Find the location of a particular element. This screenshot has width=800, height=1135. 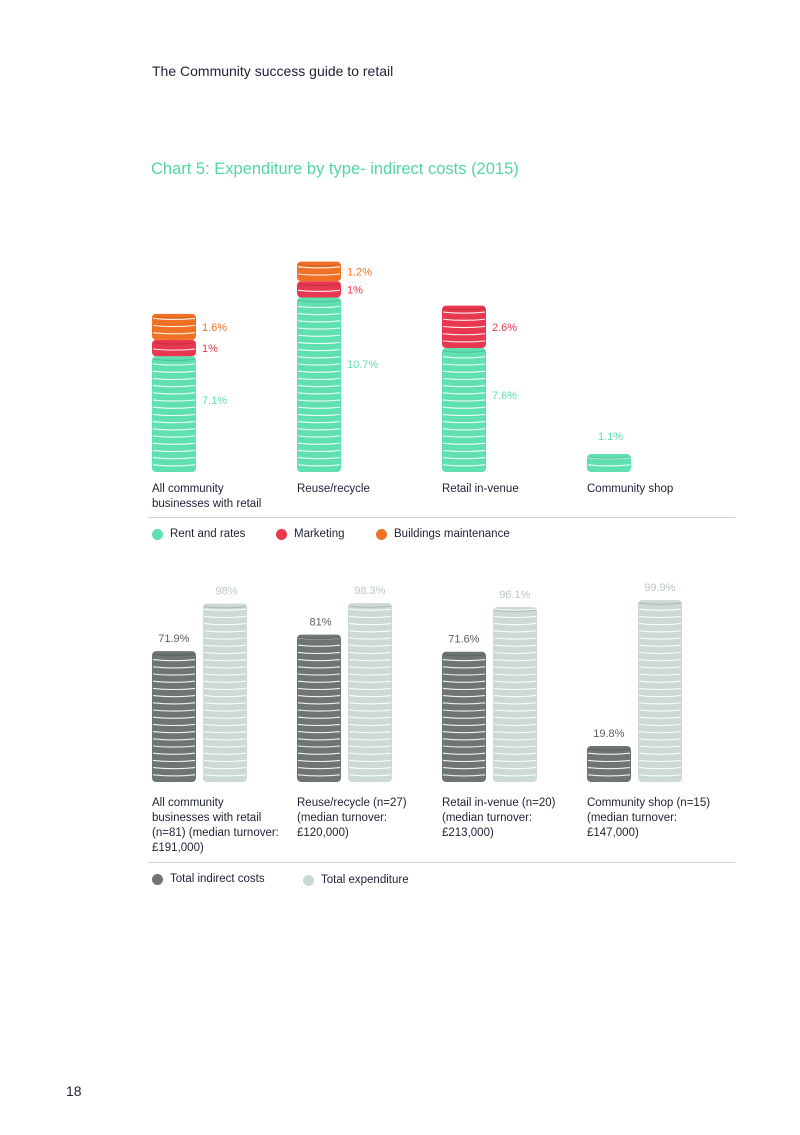

legend-rent-and-rates: Rent and rates is located at coordinates (198, 534).